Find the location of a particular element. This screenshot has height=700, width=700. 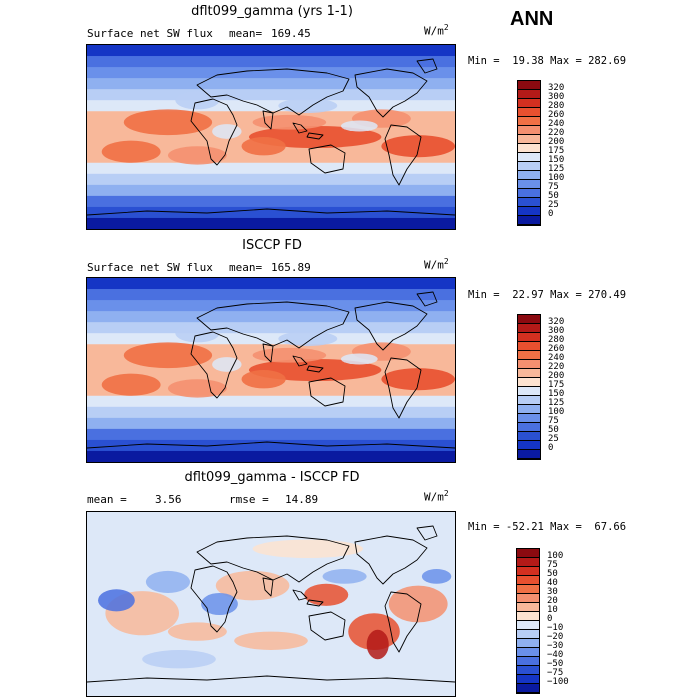

colorbar-tick-label: 300 is located at coordinates (556, 331).